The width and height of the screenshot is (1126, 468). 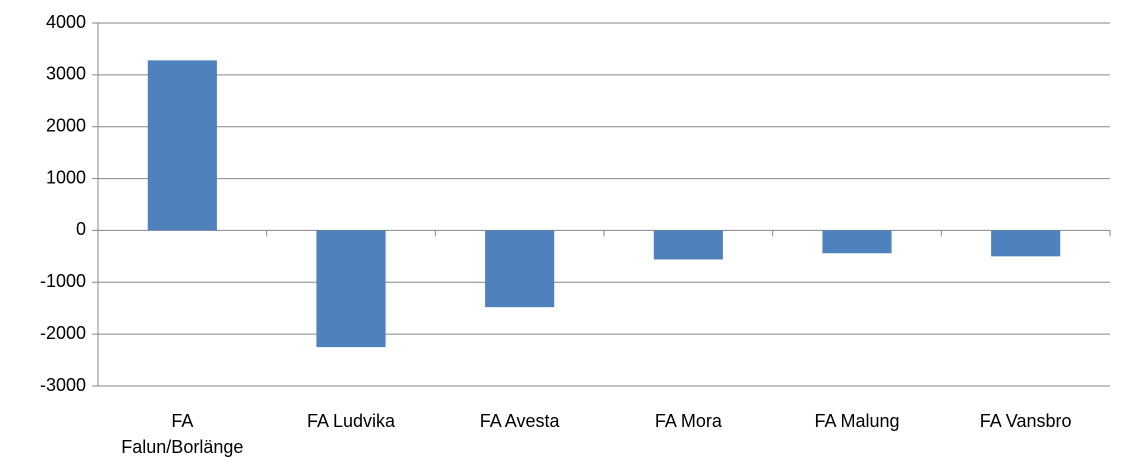 What do you see at coordinates (857, 421) in the screenshot?
I see `x-tick-label: FA Malung` at bounding box center [857, 421].